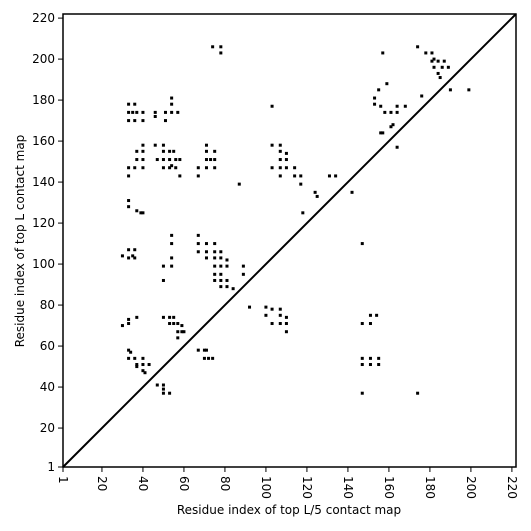 This screenshot has width=531, height=531. What do you see at coordinates (266, 487) in the screenshot?
I see `x-tick-label: 100` at bounding box center [266, 487].